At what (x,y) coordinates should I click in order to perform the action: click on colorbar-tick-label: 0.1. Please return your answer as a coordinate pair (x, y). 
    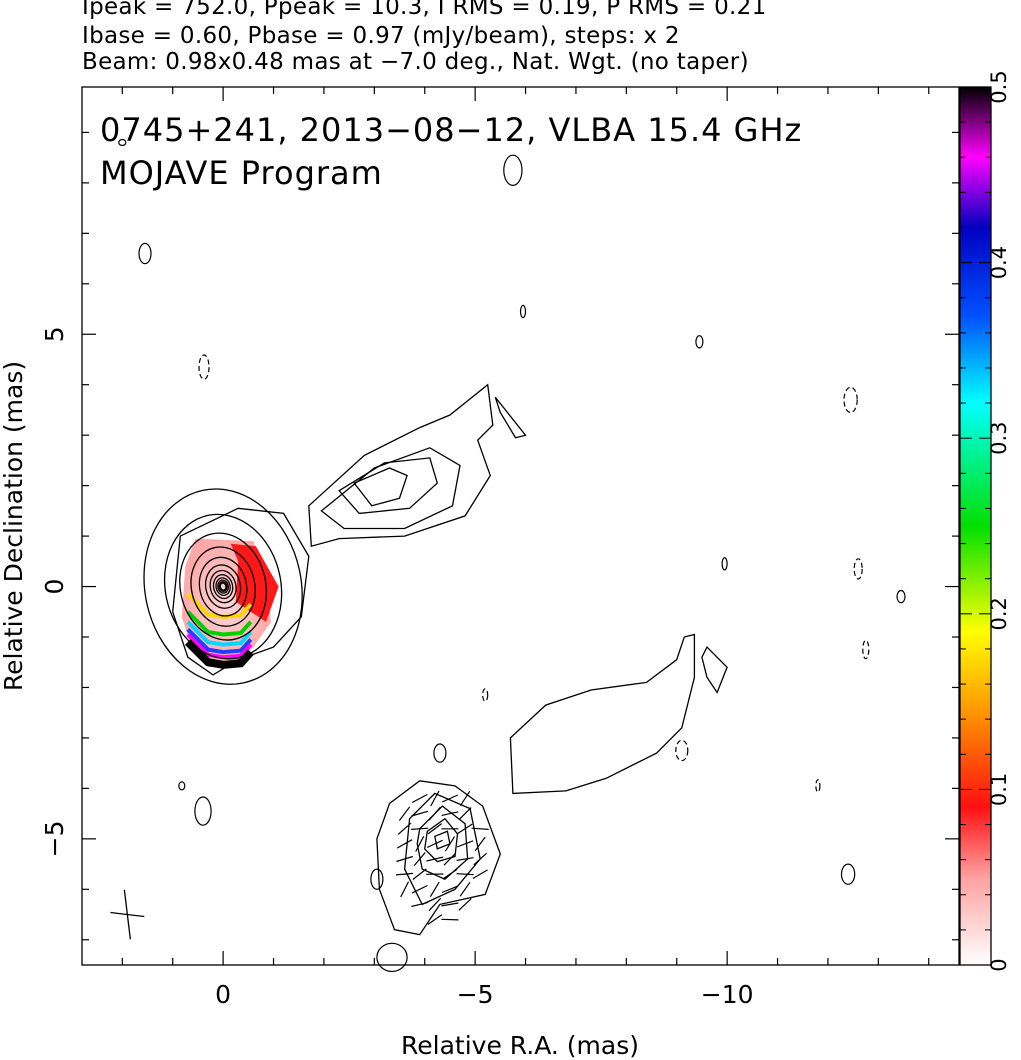
    Looking at the image, I should click on (999, 789).